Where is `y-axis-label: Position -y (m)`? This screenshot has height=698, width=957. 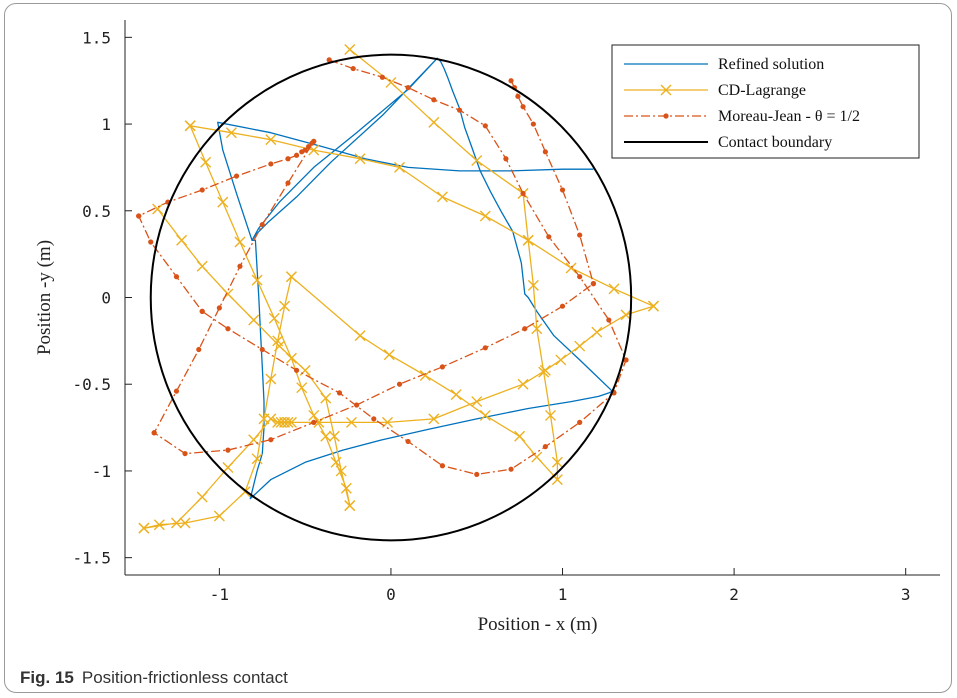
y-axis-label: Position -y (m) is located at coordinates (44, 297).